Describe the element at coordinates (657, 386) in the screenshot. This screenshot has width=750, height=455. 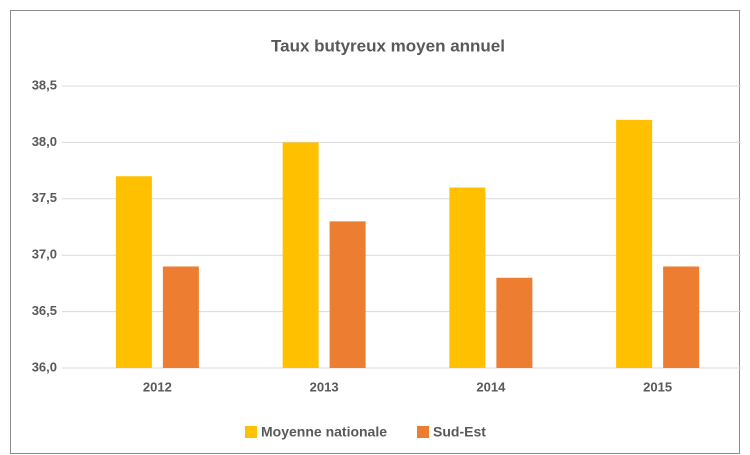
I see `x-tick-label: 2015` at that location.